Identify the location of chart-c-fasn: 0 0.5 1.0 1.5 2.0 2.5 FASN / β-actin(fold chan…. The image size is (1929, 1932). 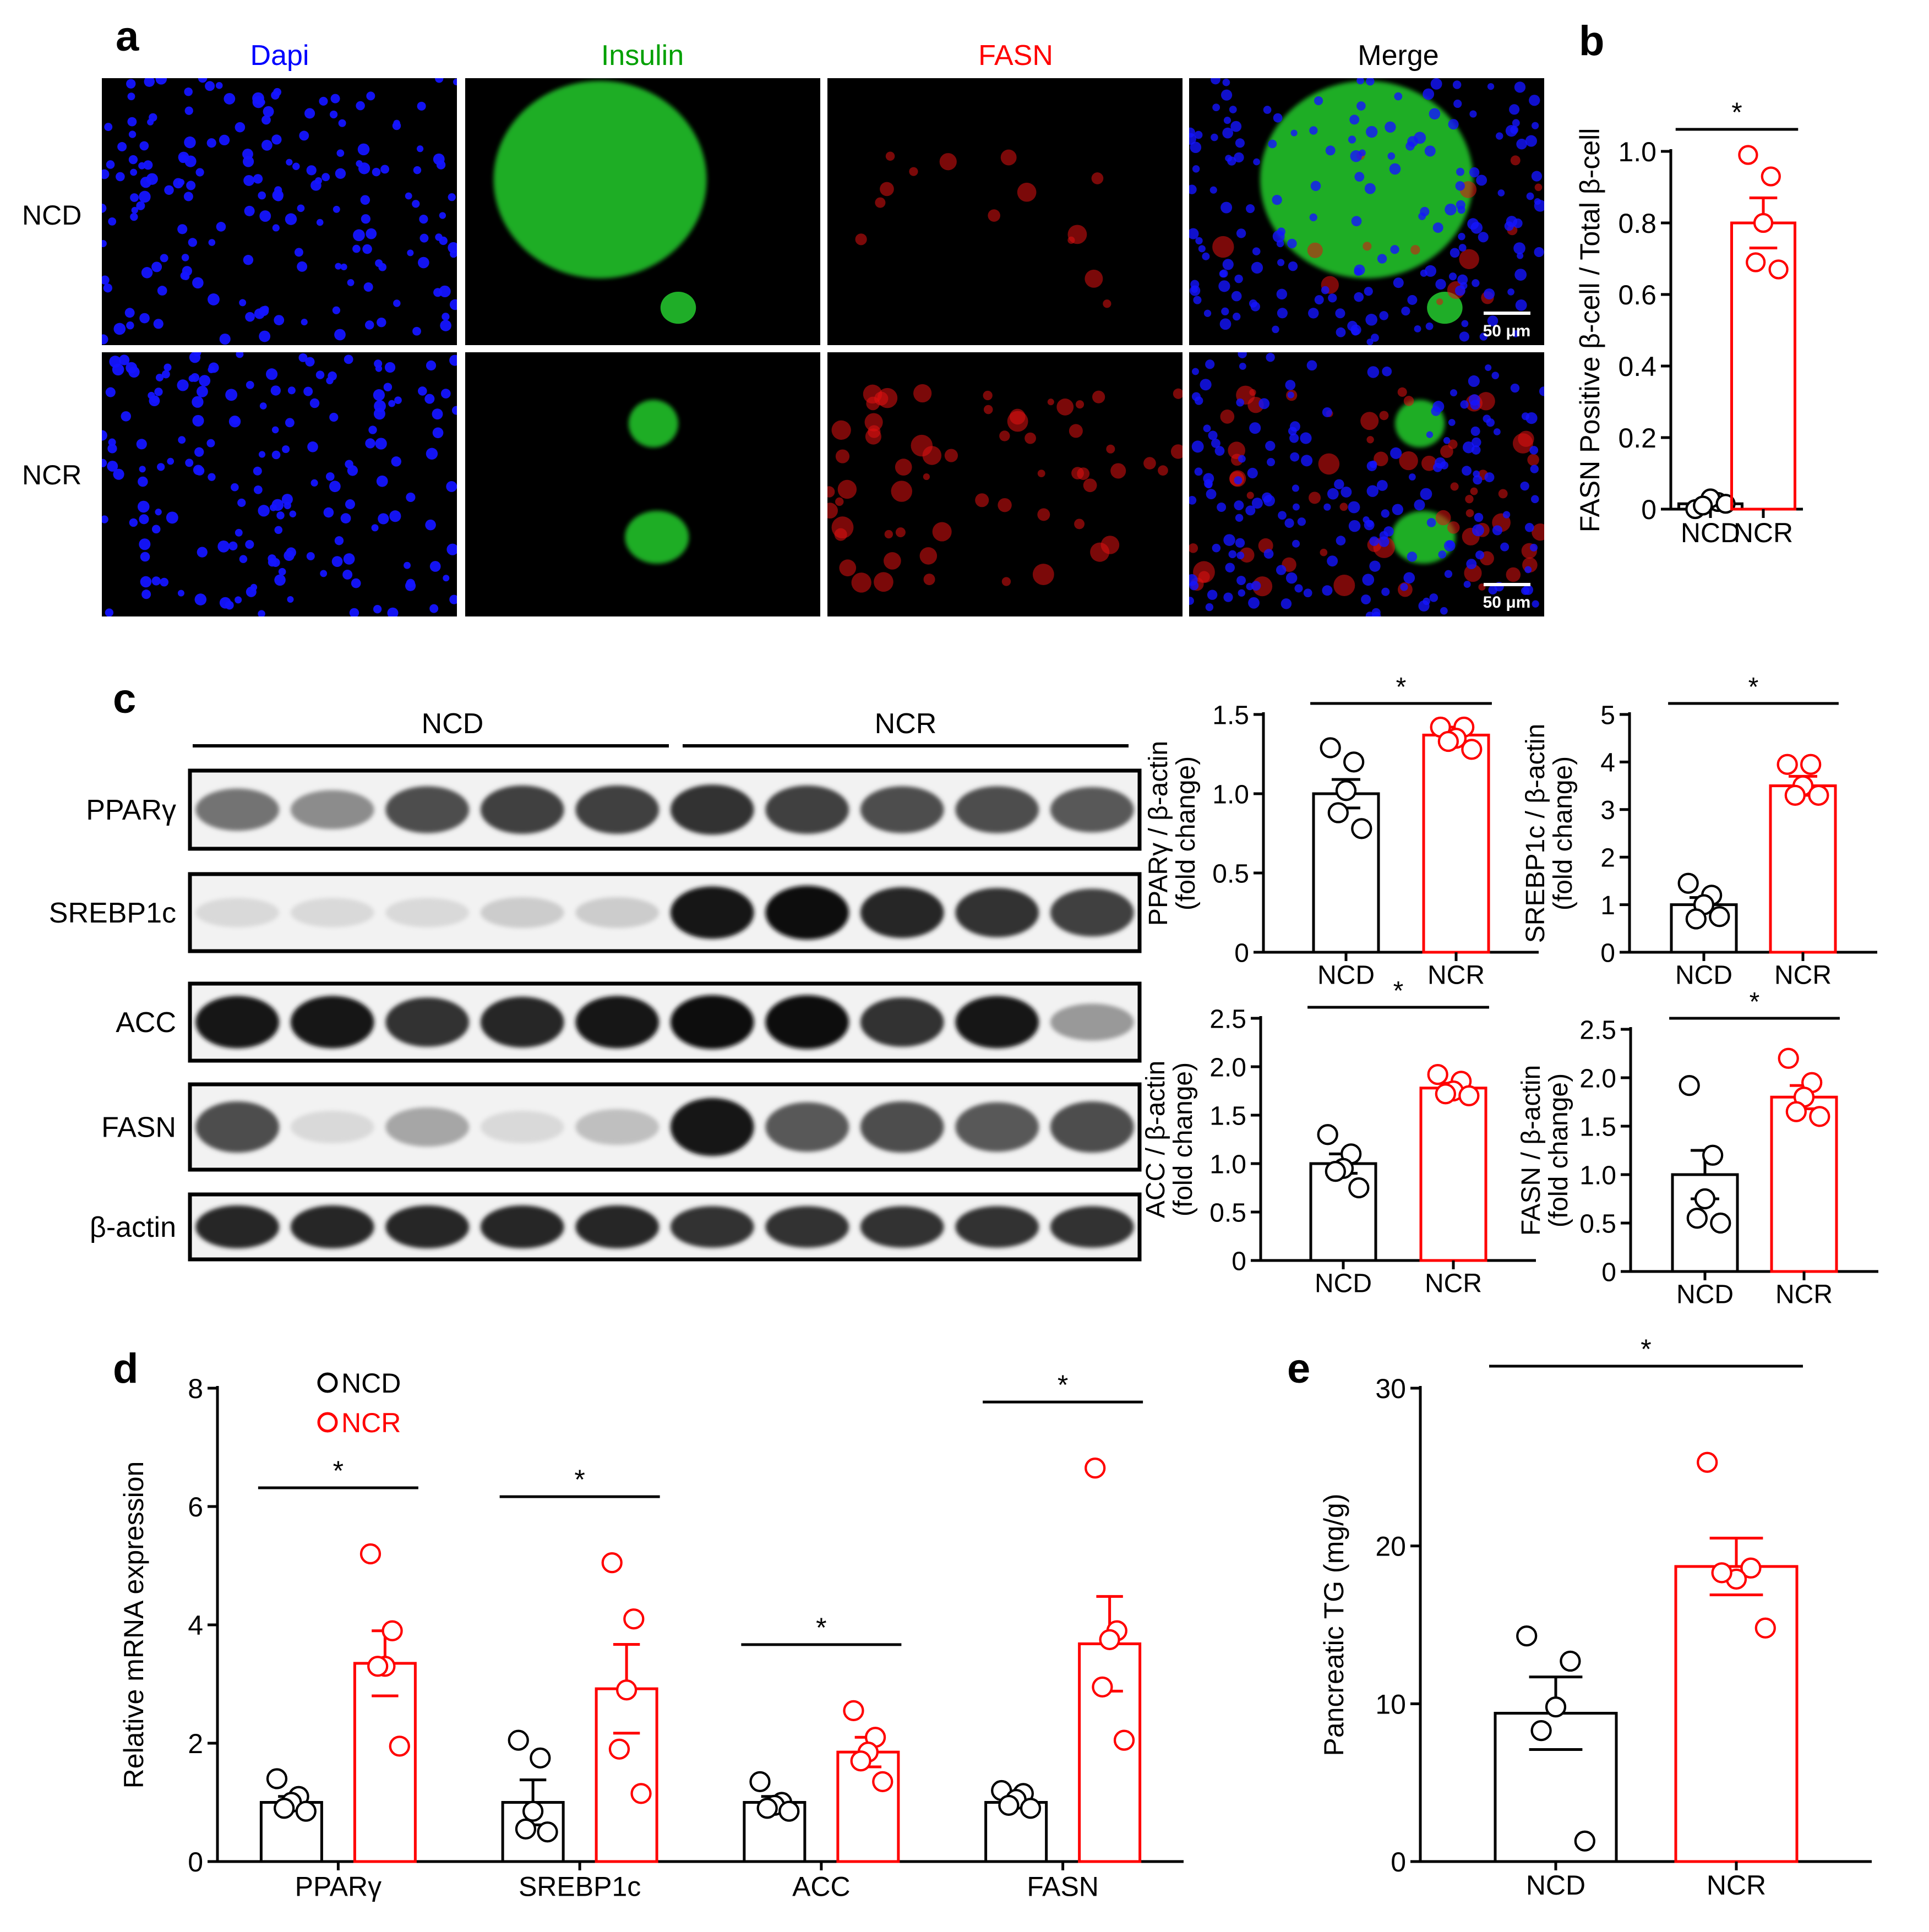
(1697, 1148).